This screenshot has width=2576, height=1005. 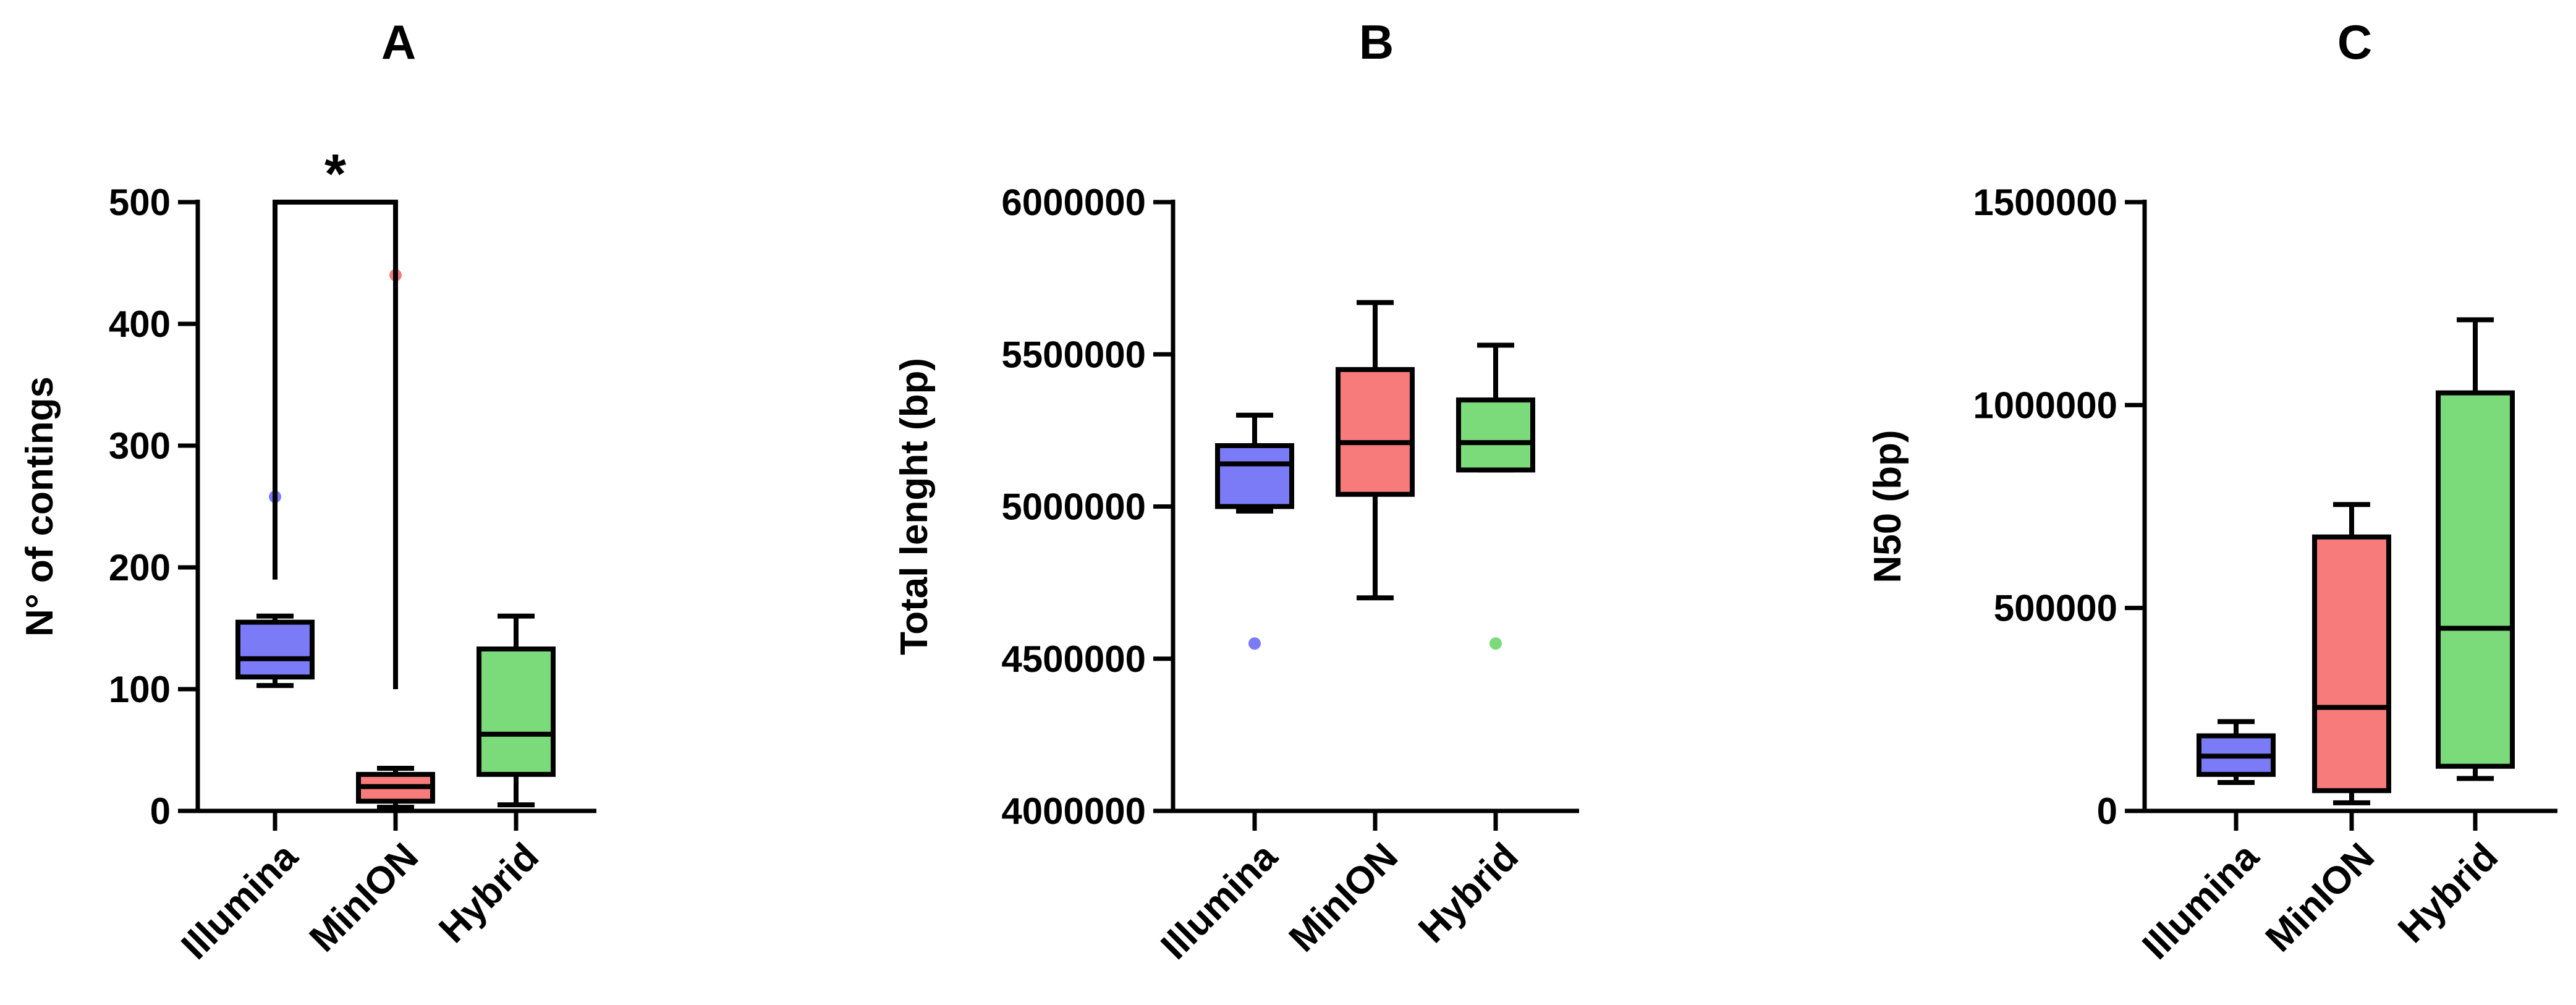 I want to click on y-tick-label: 400, so click(x=140, y=324).